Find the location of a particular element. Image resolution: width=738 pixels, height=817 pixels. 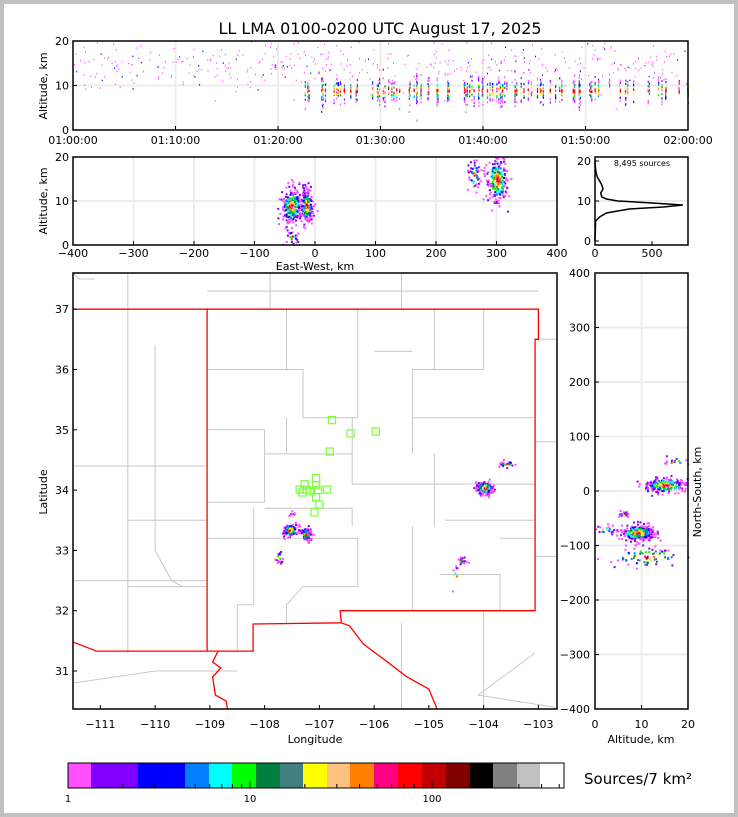

y-tick-label: 35 is located at coordinates (62, 430).